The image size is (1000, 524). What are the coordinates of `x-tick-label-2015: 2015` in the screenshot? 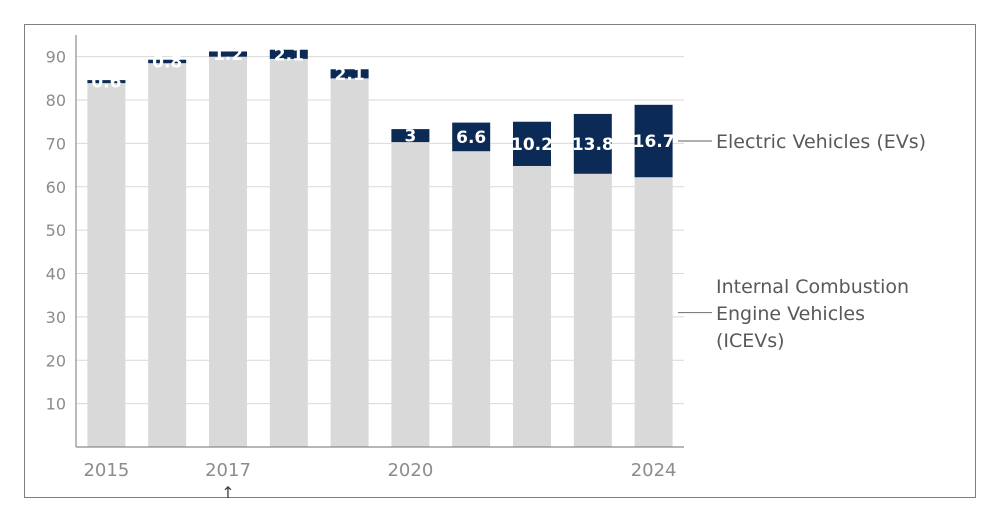 It's located at (106, 470).